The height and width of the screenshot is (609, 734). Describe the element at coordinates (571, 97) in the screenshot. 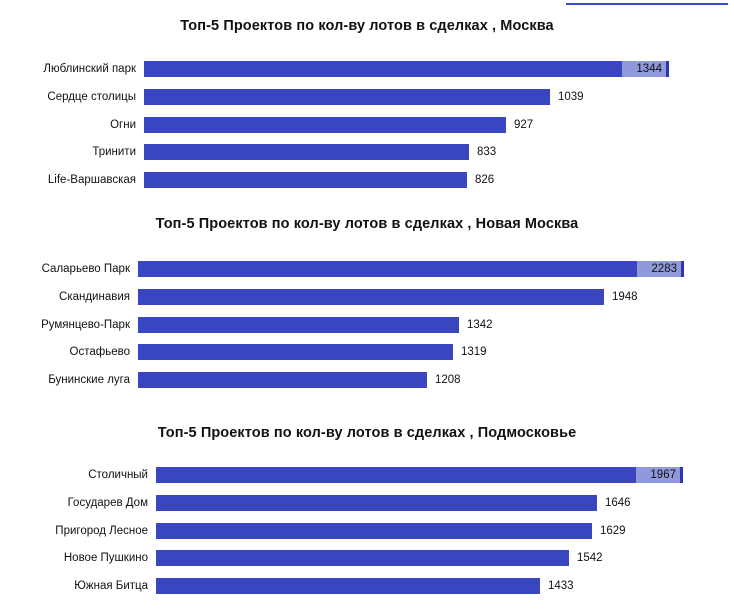

I see `value-label: 1039` at that location.